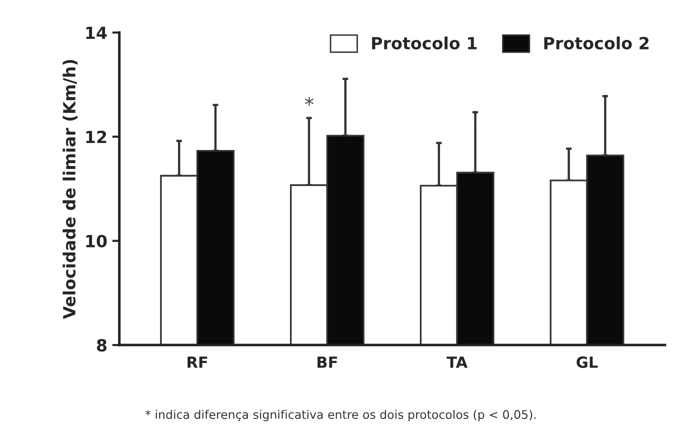  I want to click on legend-label: Protocolo 1, so click(424, 43).